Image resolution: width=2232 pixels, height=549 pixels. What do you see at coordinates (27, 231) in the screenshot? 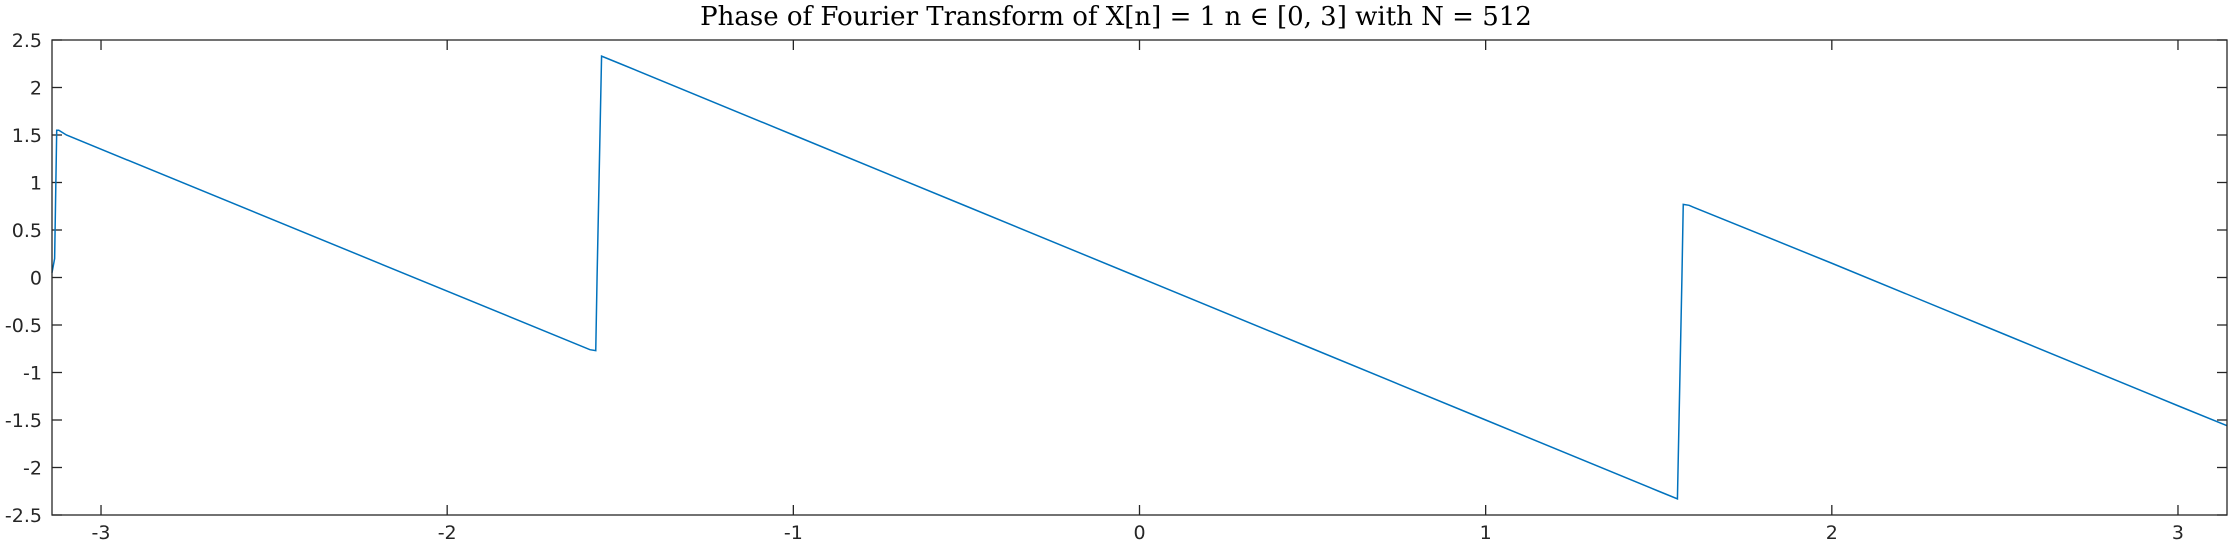
I see `y-tick-label: 0.5` at bounding box center [27, 231].